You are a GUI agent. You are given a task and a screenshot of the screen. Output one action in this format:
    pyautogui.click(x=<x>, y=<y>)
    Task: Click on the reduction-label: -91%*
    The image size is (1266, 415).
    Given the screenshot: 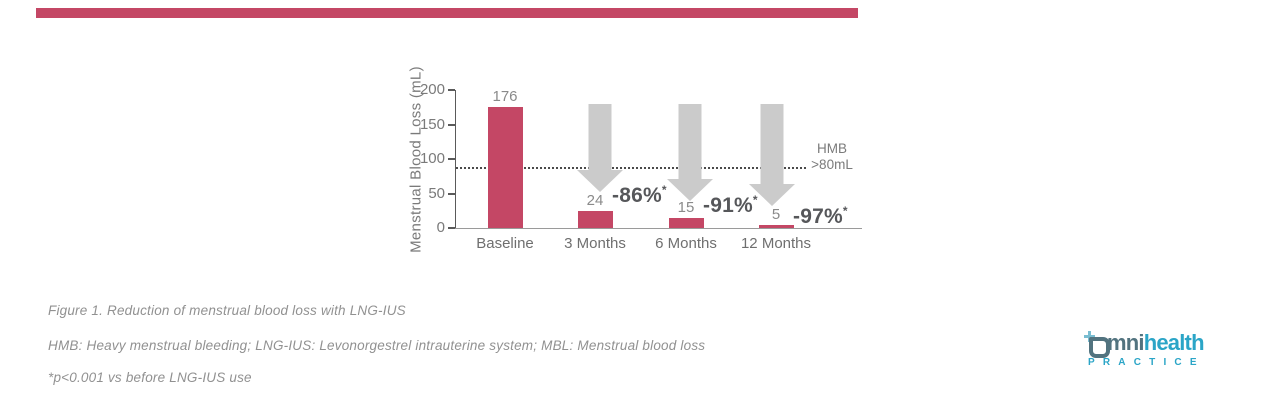 What is the action you would take?
    pyautogui.click(x=730, y=205)
    